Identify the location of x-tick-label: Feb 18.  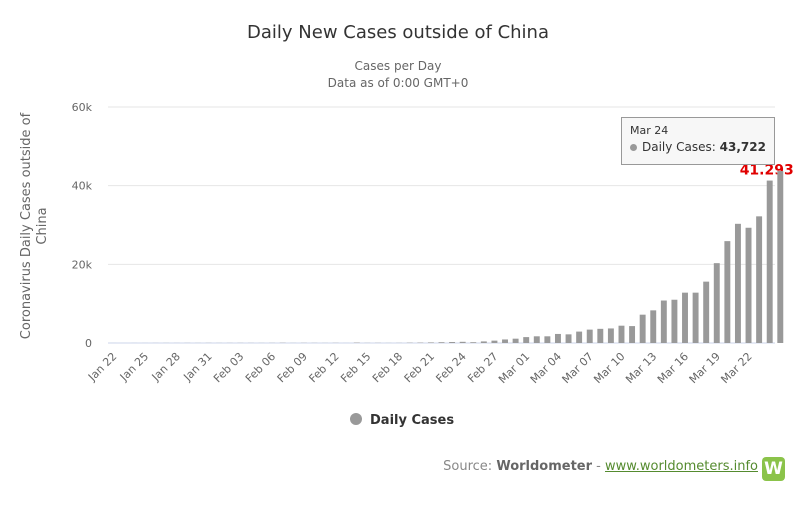
(387, 367).